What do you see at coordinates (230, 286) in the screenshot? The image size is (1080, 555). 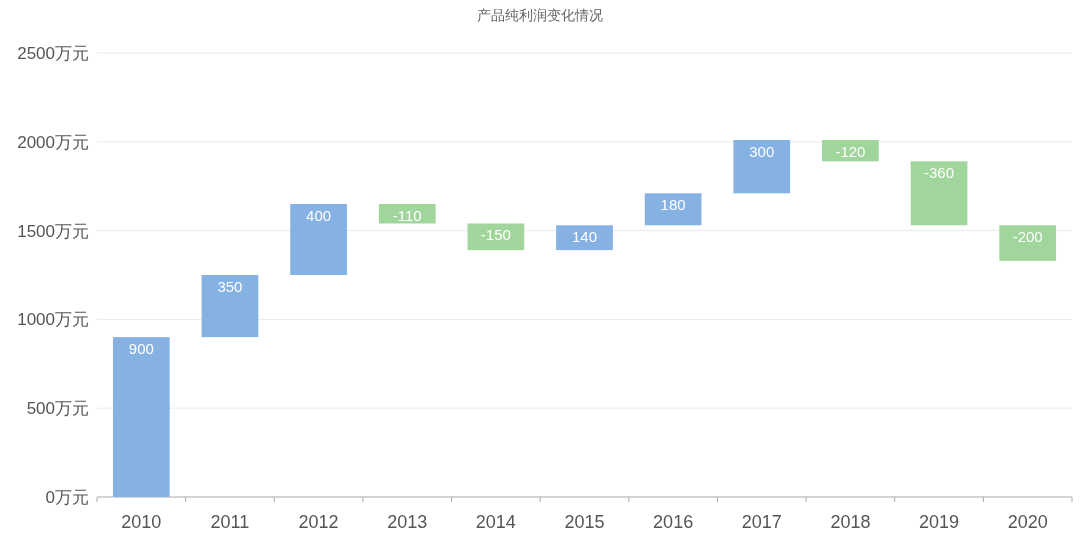 I see `data-label: 350` at bounding box center [230, 286].